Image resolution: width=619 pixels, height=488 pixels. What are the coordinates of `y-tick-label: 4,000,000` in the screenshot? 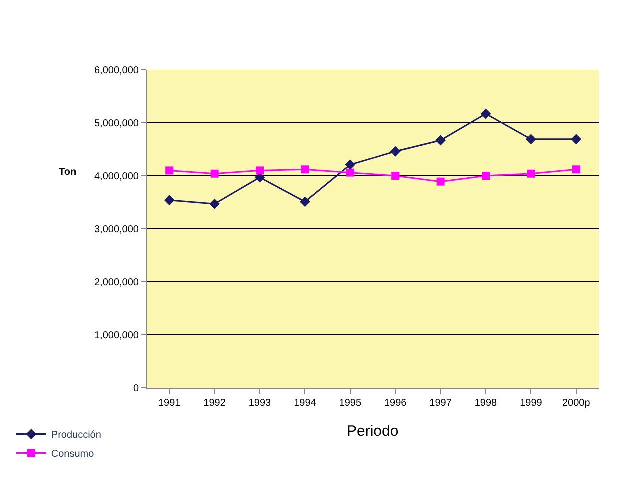 It's located at (117, 177).